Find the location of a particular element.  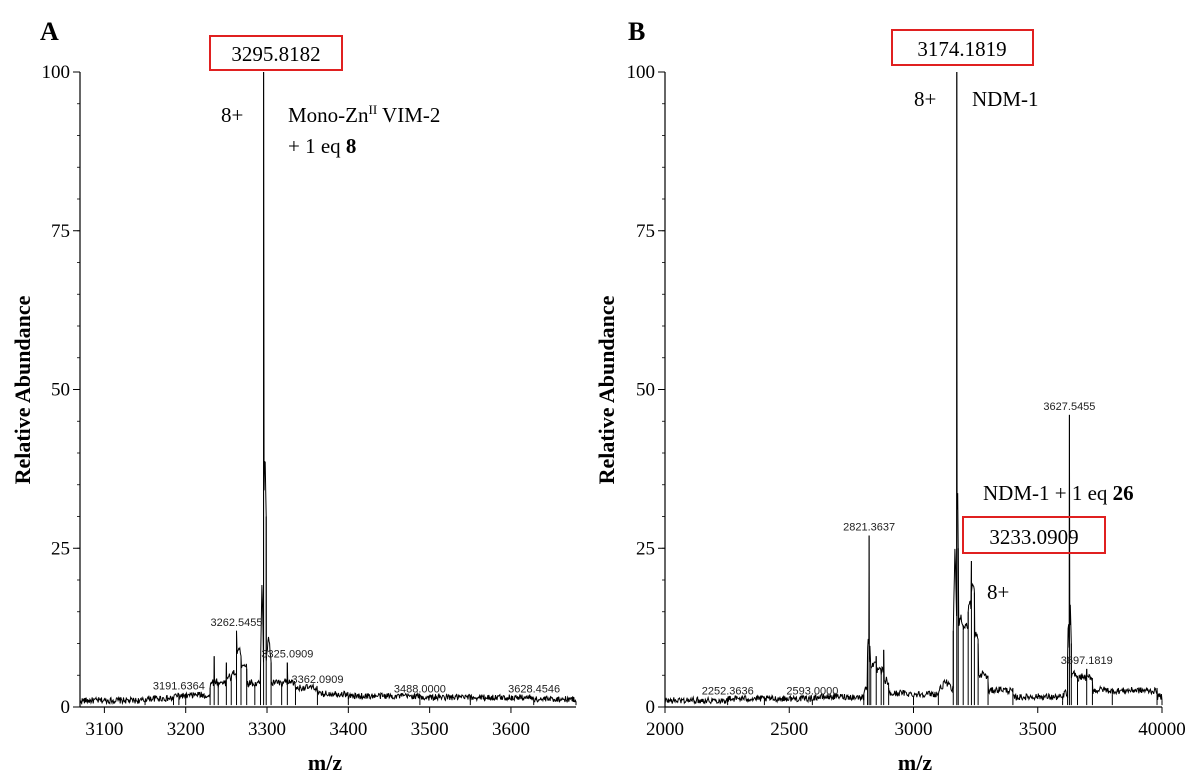

panel-a-letter: A is located at coordinates (49, 31).